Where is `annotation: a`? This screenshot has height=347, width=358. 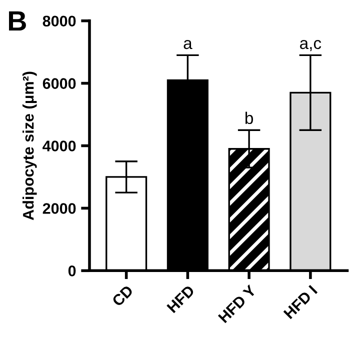
annotation: a is located at coordinates (188, 45).